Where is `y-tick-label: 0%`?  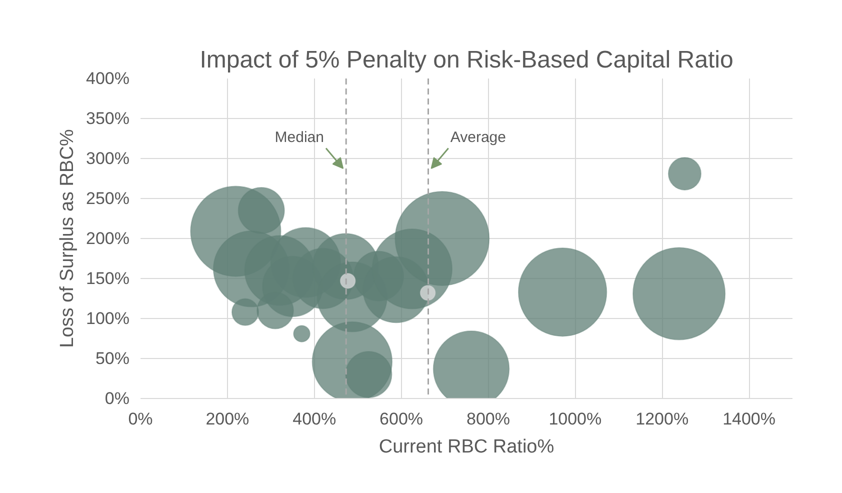 y-tick-label: 0% is located at coordinates (117, 398).